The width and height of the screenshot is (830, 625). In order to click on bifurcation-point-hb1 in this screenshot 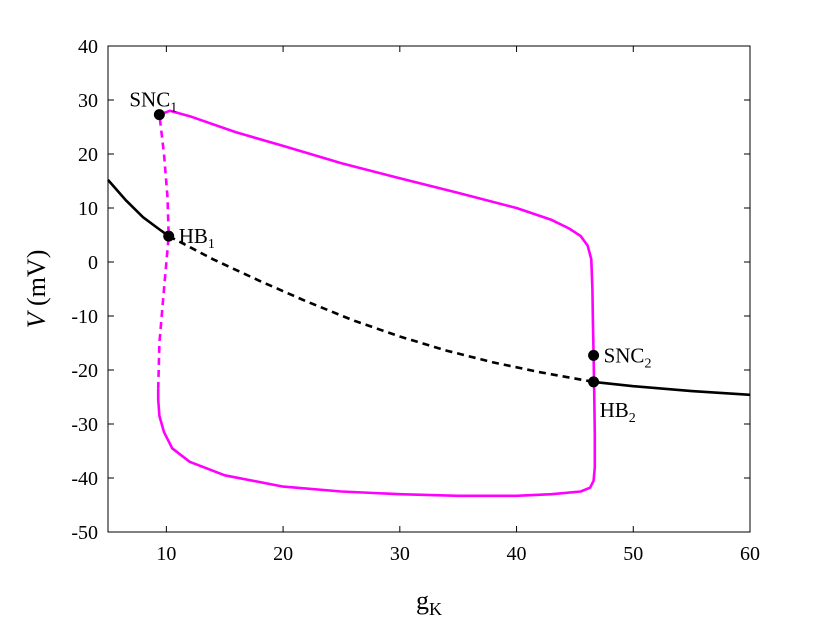, I will do `click(169, 236)`.